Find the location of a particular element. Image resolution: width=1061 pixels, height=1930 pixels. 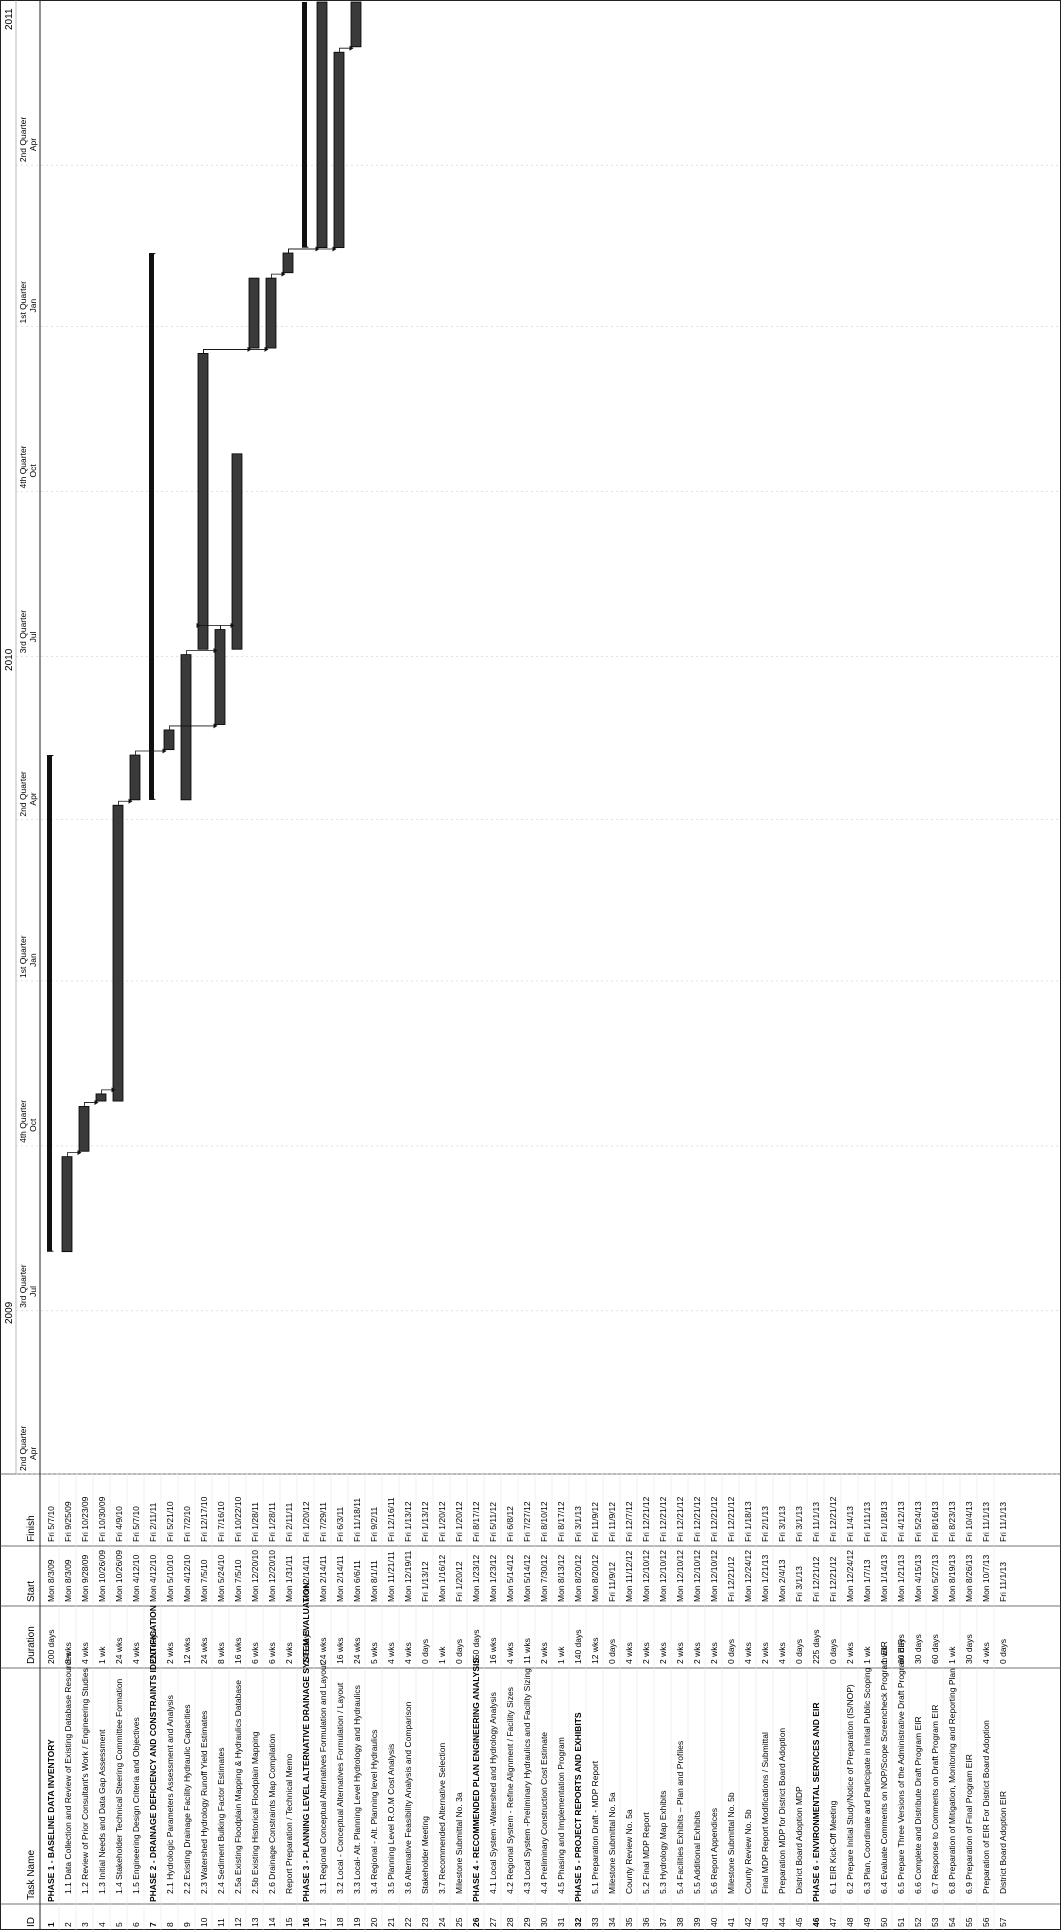

task-id: 26 is located at coordinates (476, 1922).